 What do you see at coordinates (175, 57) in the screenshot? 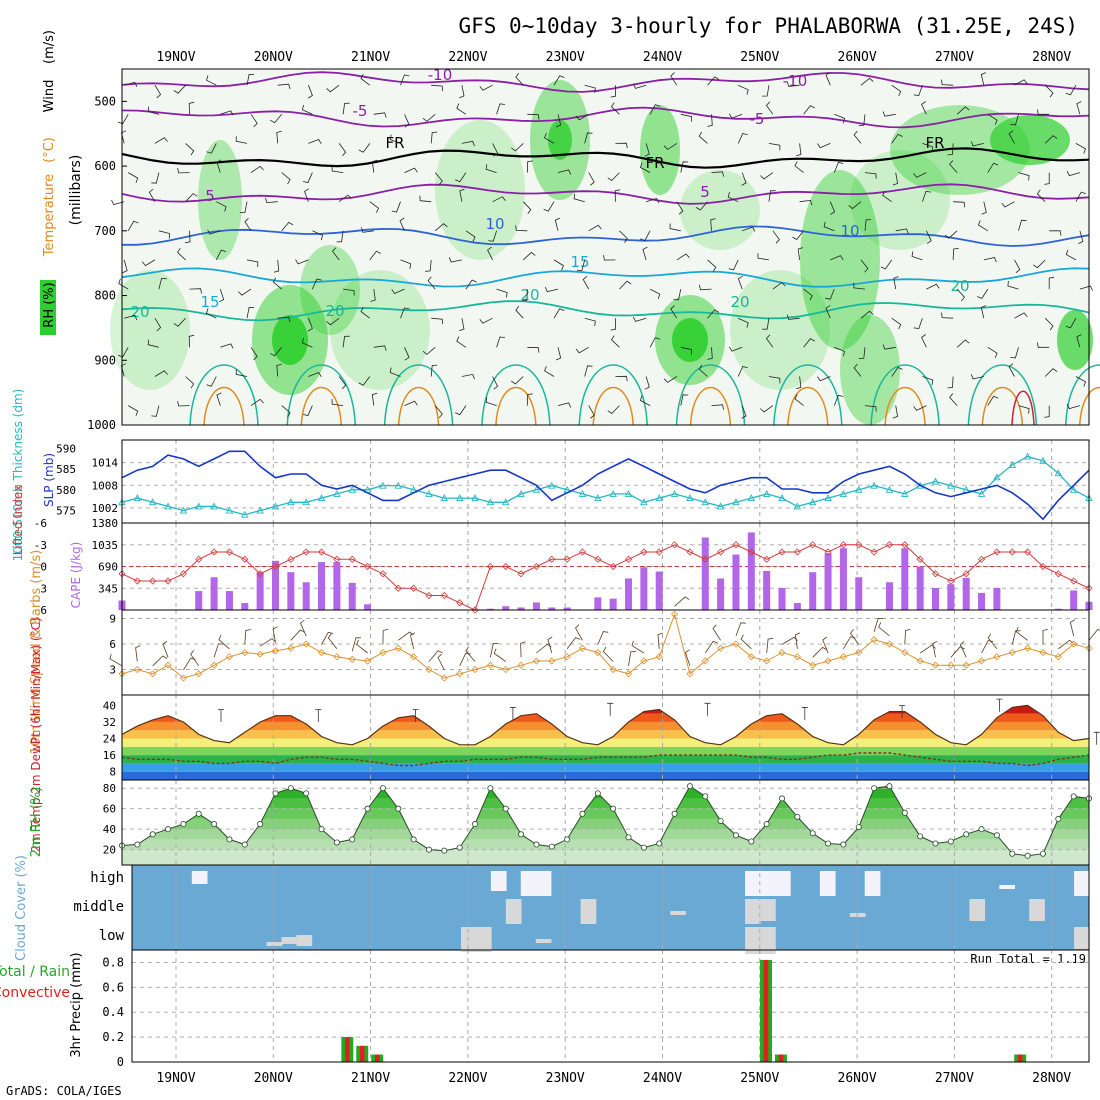
I see `date-tick: 19NOV` at bounding box center [175, 57].